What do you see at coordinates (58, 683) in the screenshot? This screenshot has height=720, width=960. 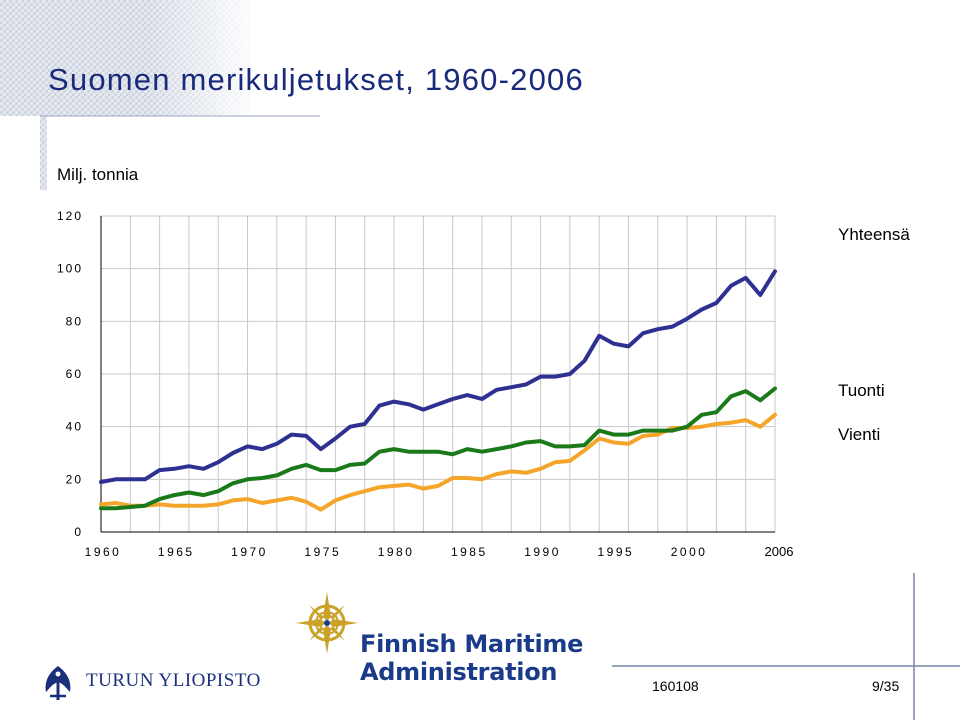 I see `university-emblem-icon` at bounding box center [58, 683].